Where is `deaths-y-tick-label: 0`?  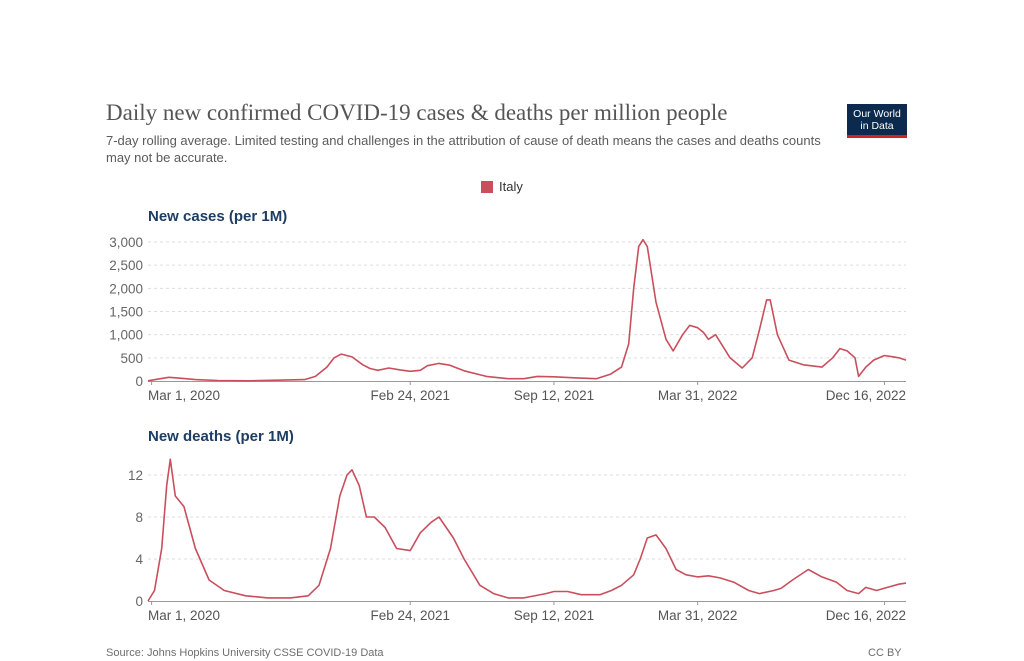
deaths-y-tick-label: 0 is located at coordinates (139, 601).